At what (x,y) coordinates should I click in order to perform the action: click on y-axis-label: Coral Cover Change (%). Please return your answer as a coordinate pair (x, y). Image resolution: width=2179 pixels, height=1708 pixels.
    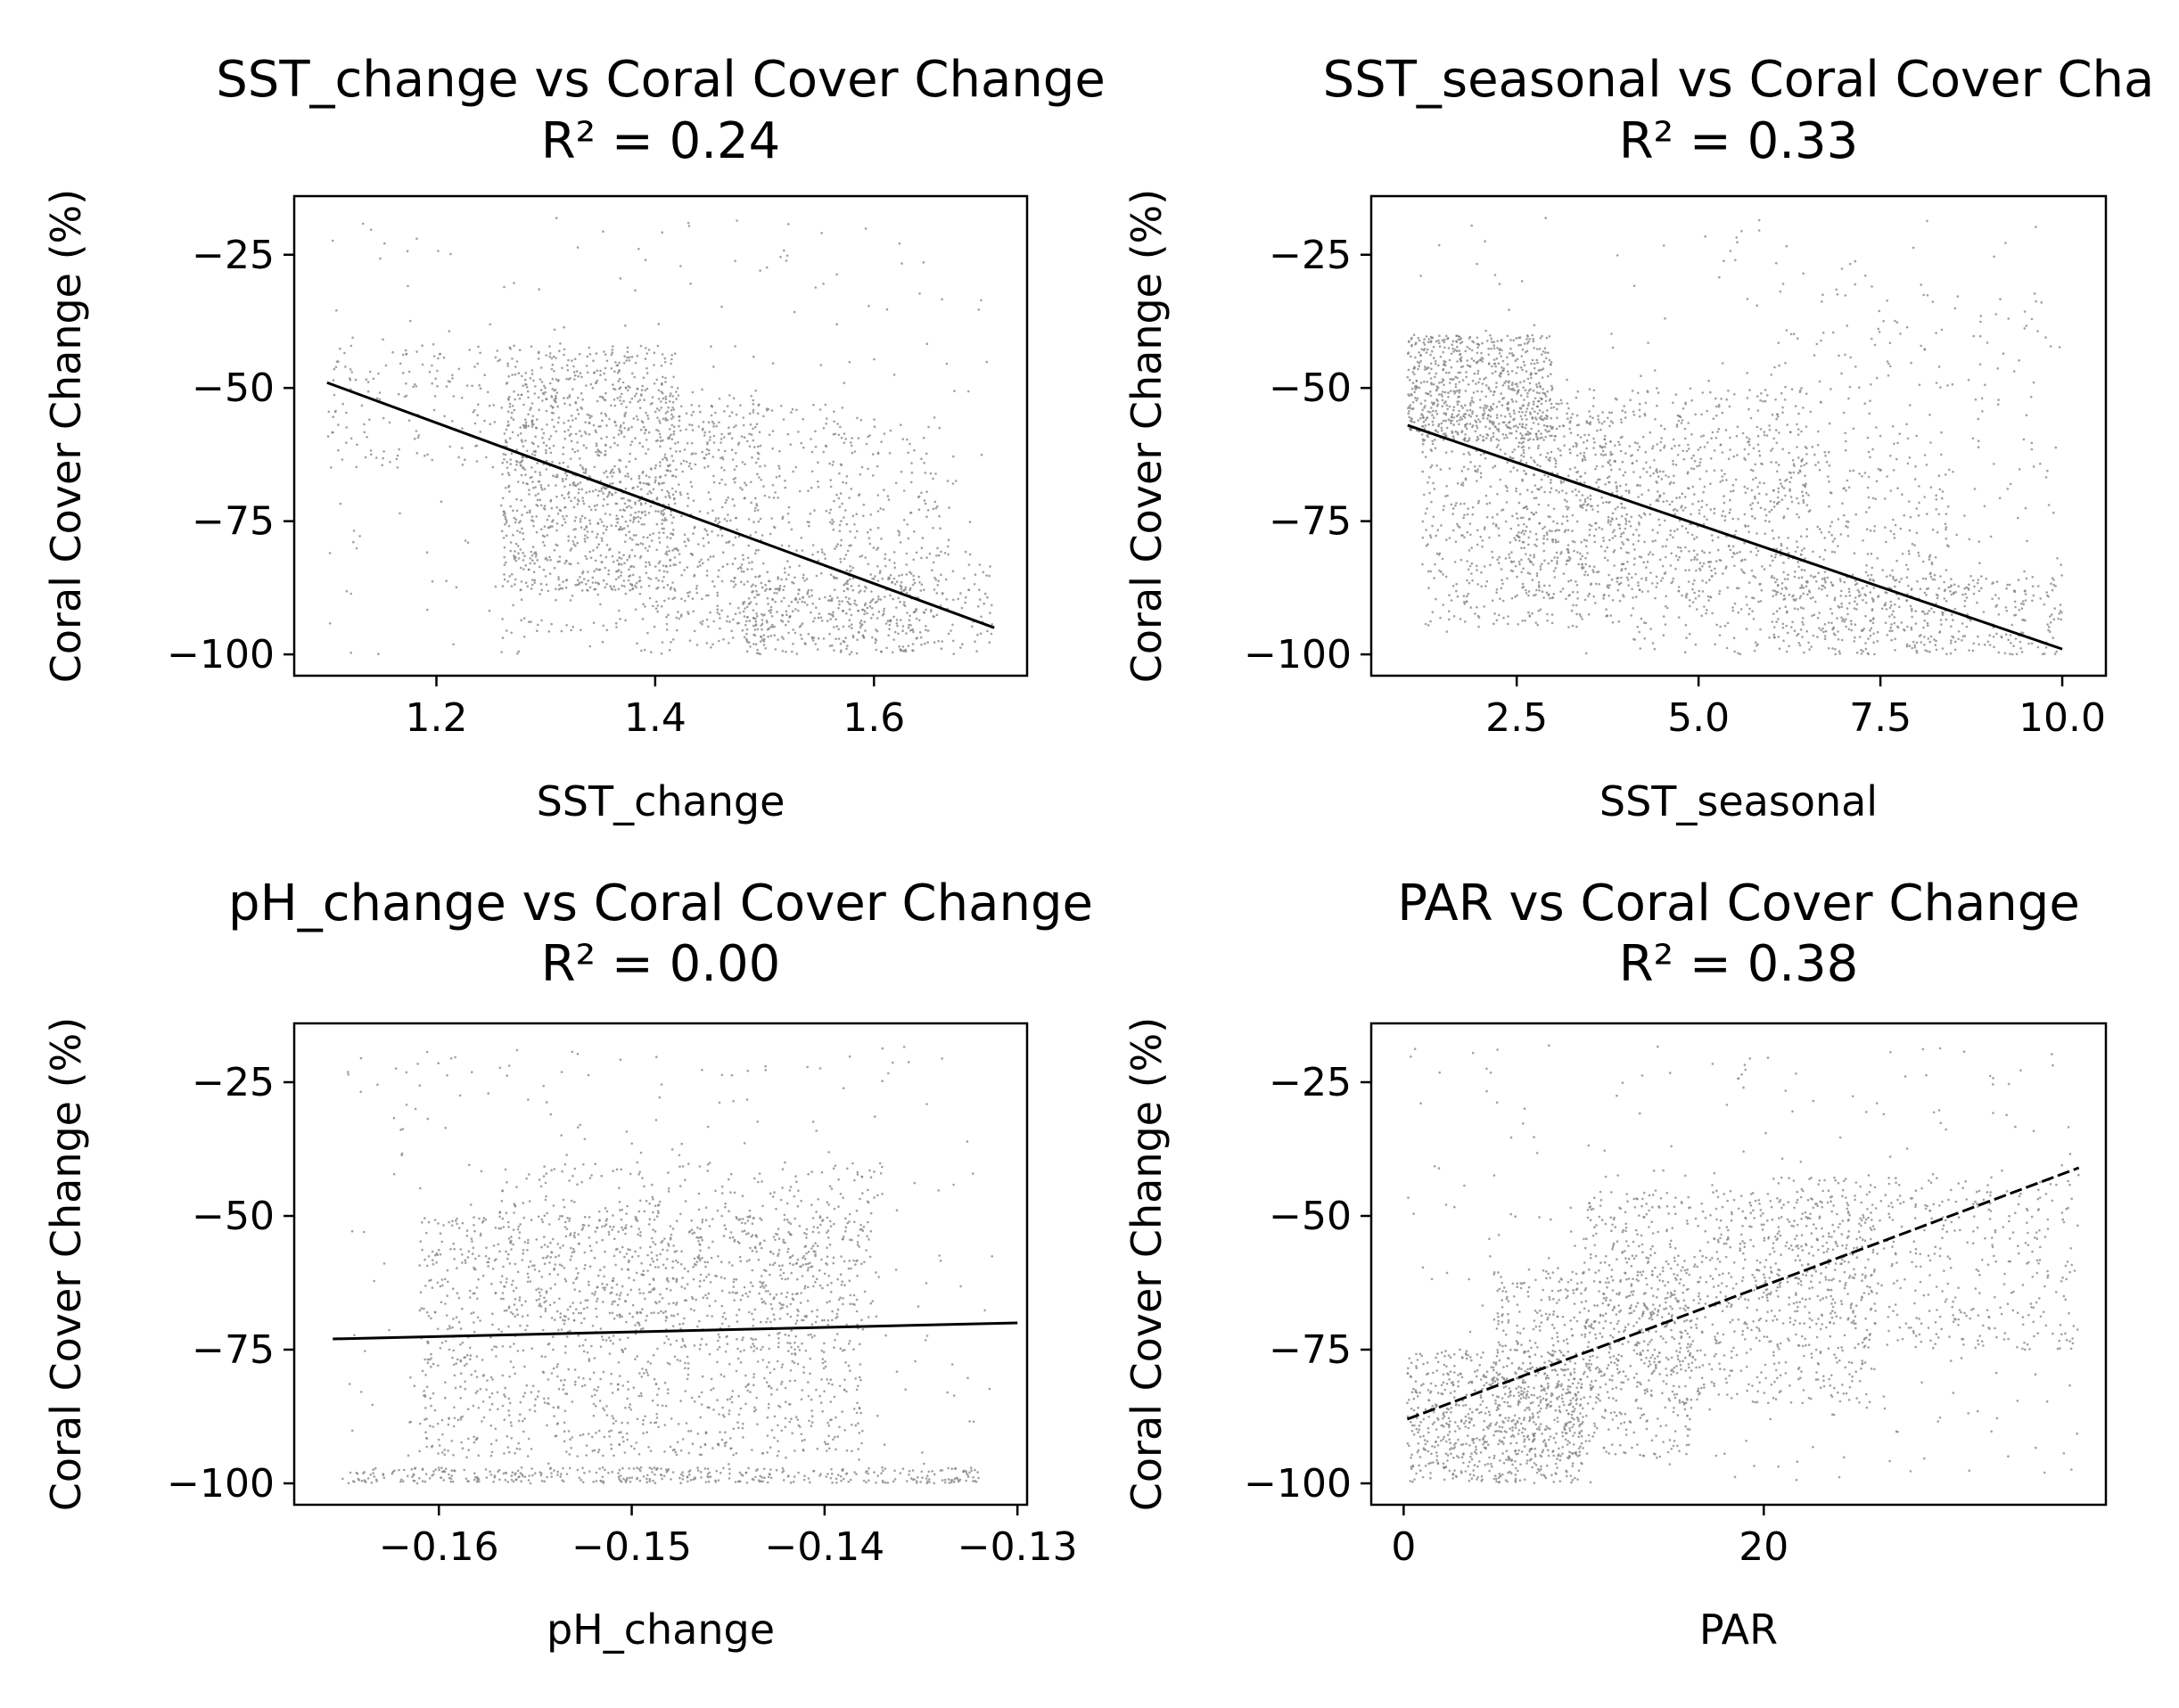
    Looking at the image, I should click on (66, 436).